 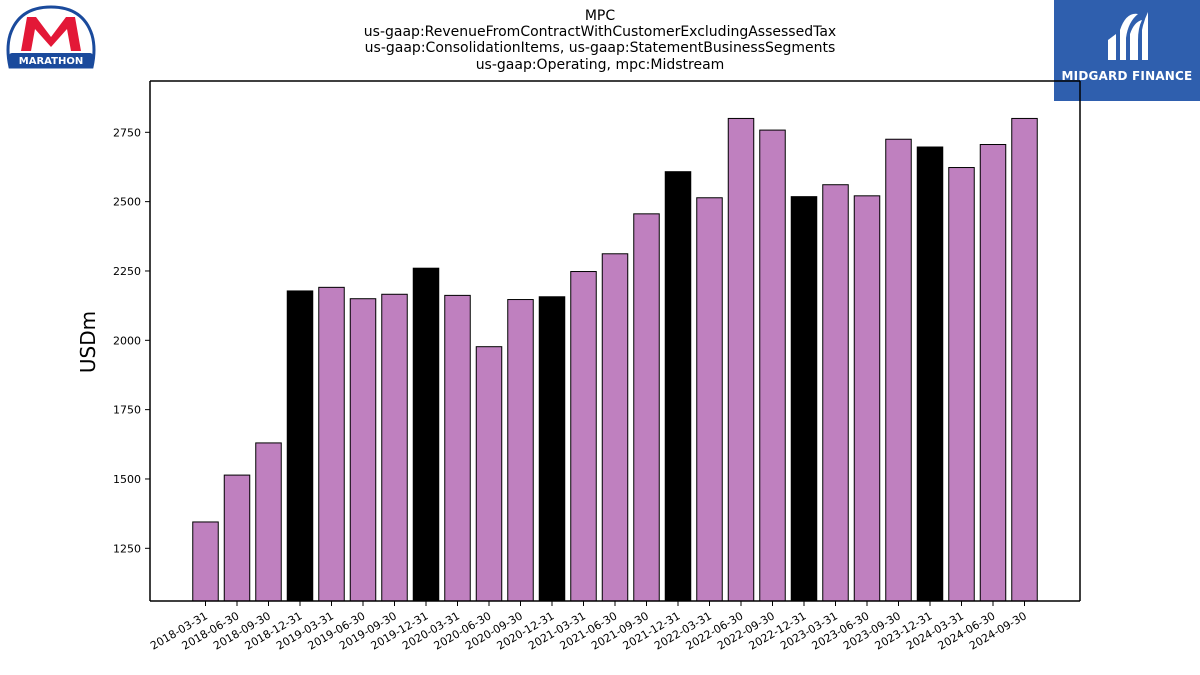 What do you see at coordinates (1127, 76) in the screenshot?
I see `midgard-finance-logo-text: MIDGARD FINANCE` at bounding box center [1127, 76].